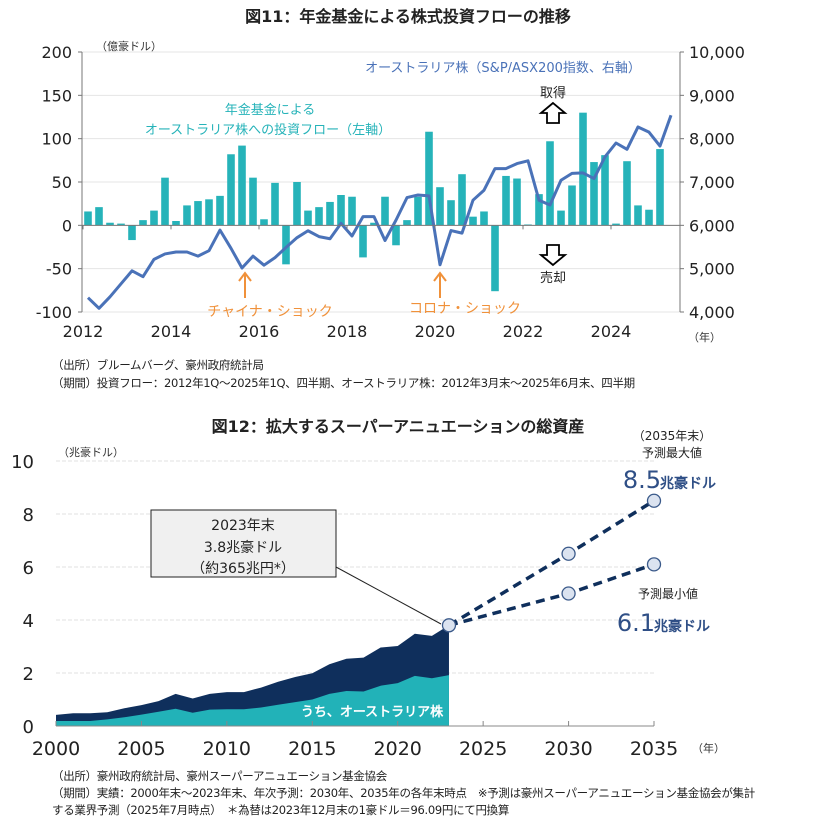  Describe the element at coordinates (712, 182) in the screenshot. I see `right-tick-label: 7,000` at that location.